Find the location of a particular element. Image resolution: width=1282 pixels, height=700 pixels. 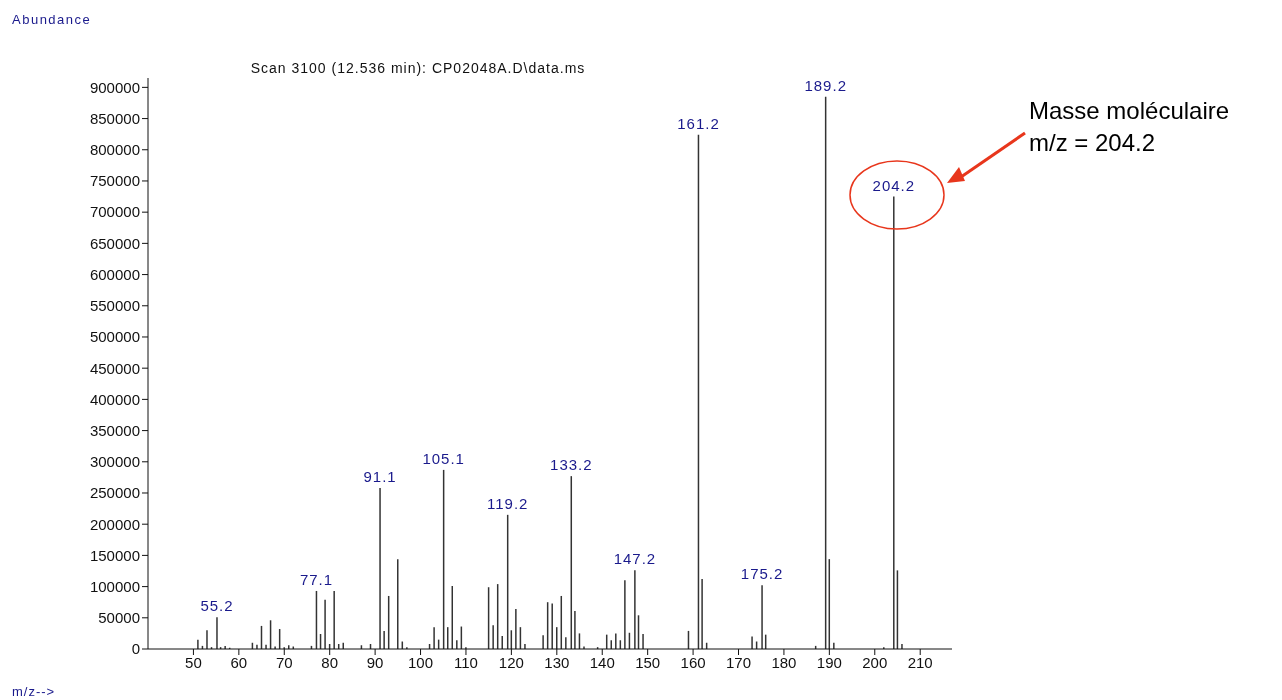

x-tick-label: 60 is located at coordinates (239, 662).